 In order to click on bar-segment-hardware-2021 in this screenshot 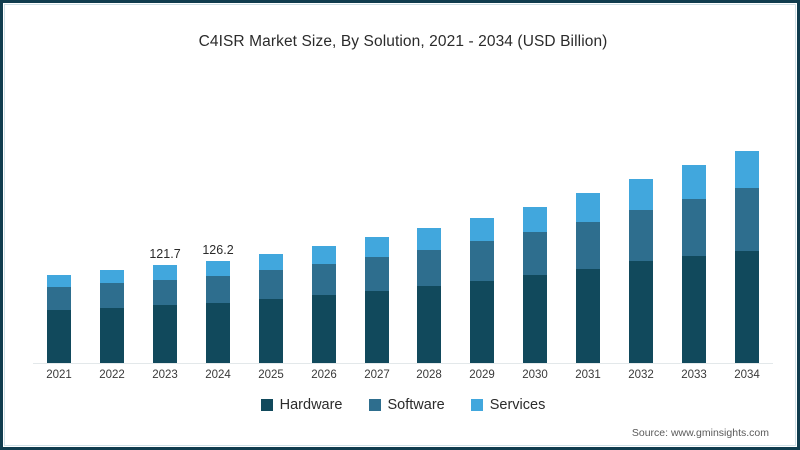, I will do `click(59, 336)`.